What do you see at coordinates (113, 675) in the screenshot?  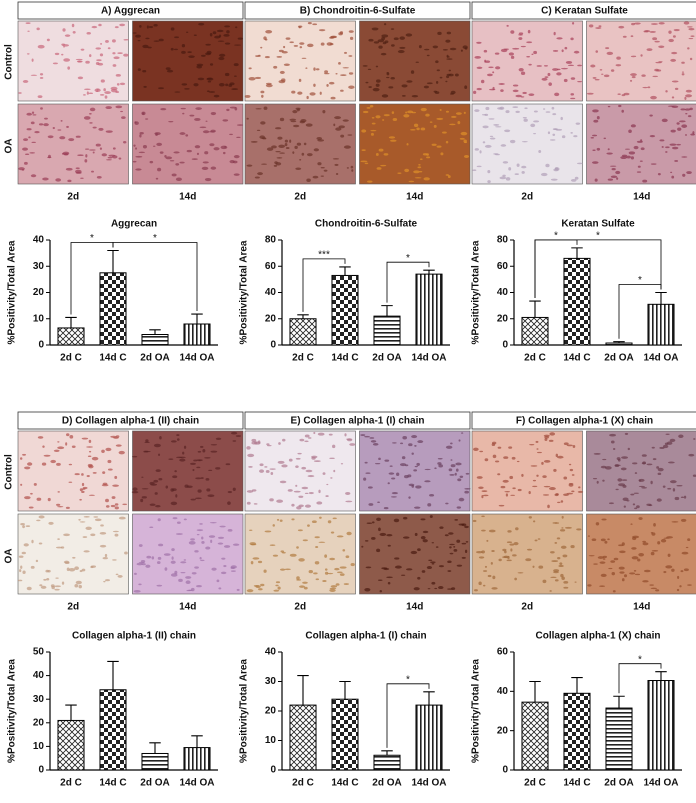 I see `error-bar` at bounding box center [113, 675].